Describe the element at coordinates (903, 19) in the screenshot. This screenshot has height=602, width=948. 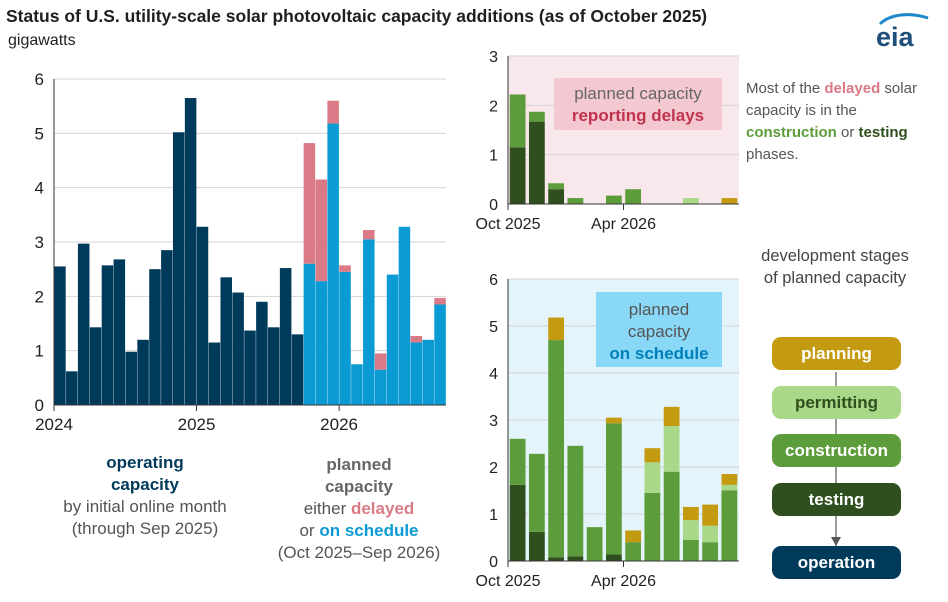
I see `logo-swoosh-icon` at that location.